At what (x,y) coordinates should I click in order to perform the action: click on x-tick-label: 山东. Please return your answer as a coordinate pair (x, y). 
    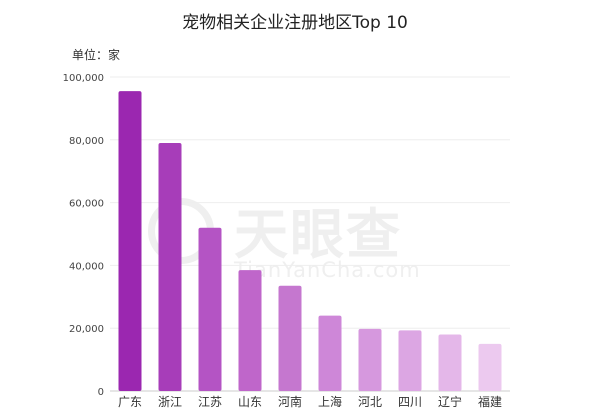
    Looking at the image, I should click on (250, 402).